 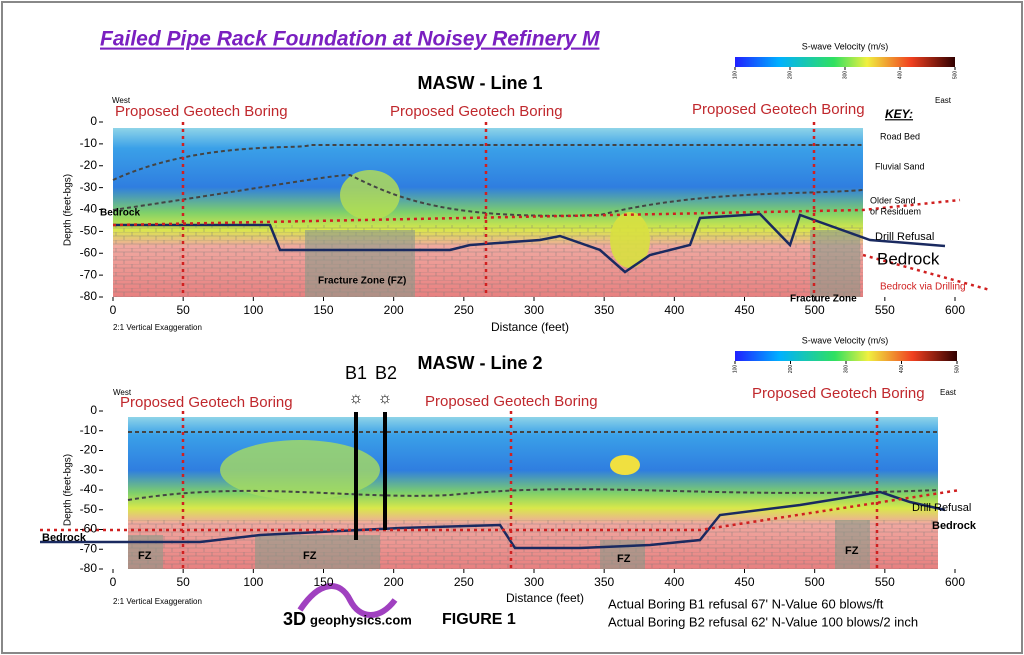 I want to click on key-item: Bedrock, so click(x=908, y=258).